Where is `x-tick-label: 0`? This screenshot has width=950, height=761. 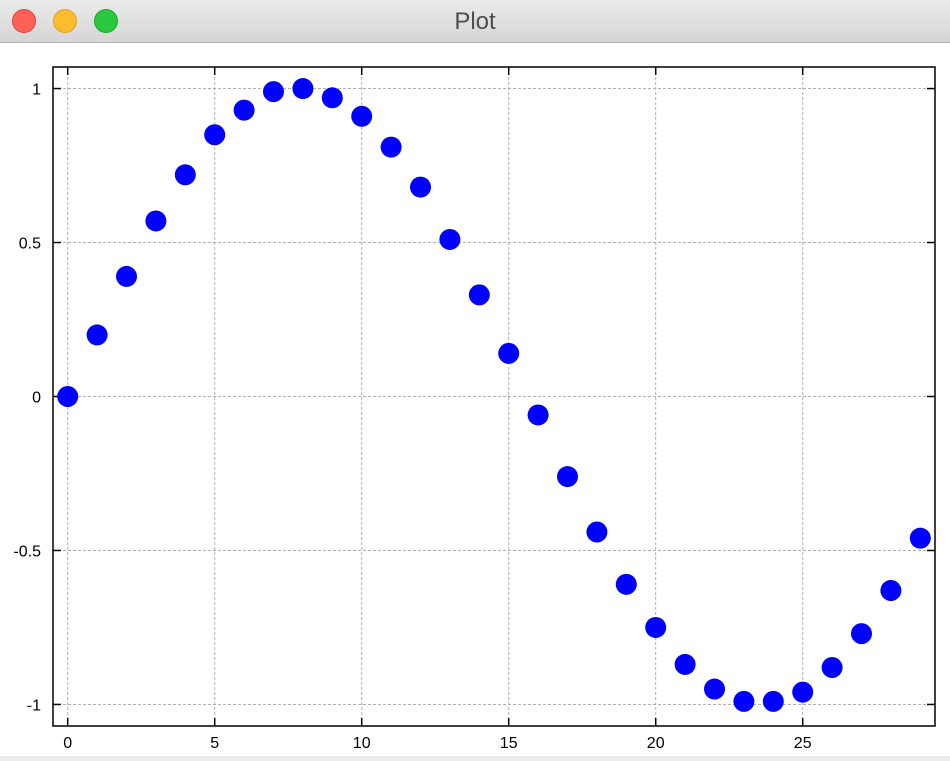
x-tick-label: 0 is located at coordinates (67, 743).